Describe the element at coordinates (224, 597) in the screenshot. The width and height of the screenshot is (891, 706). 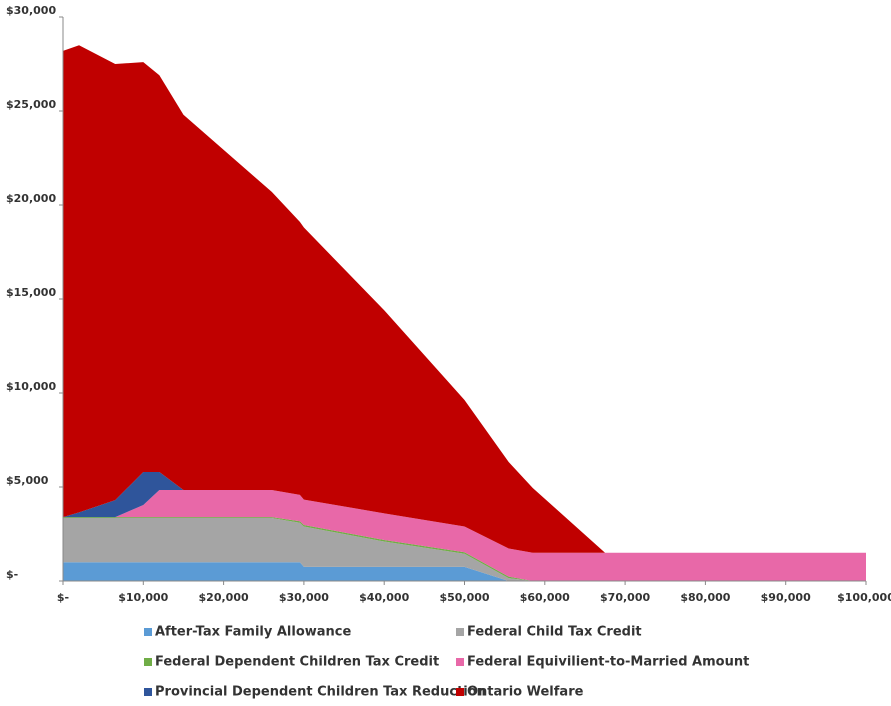
I see `x-tick-label: $20,000` at that location.